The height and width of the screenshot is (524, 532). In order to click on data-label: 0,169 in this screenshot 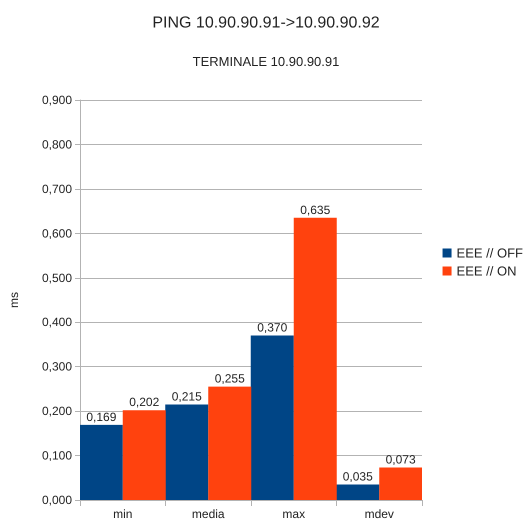, I will do `click(101, 417)`.